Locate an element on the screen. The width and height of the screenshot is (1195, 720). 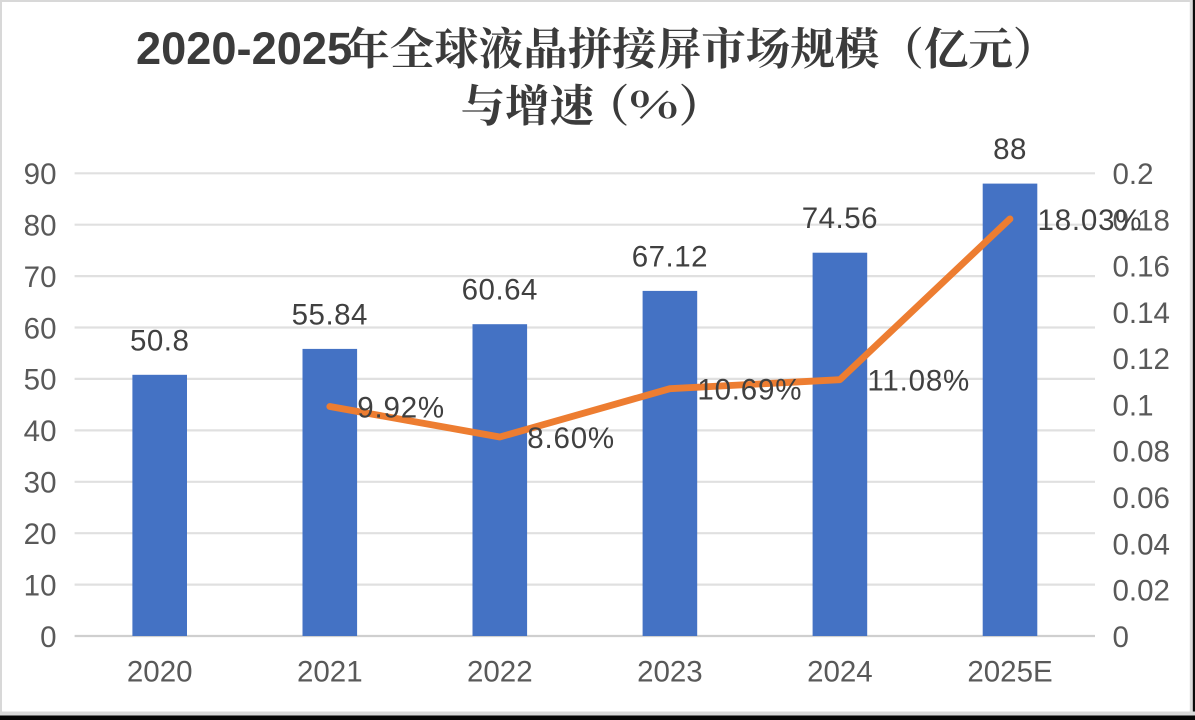
svg-text: 10 is located at coordinates (40, 585).